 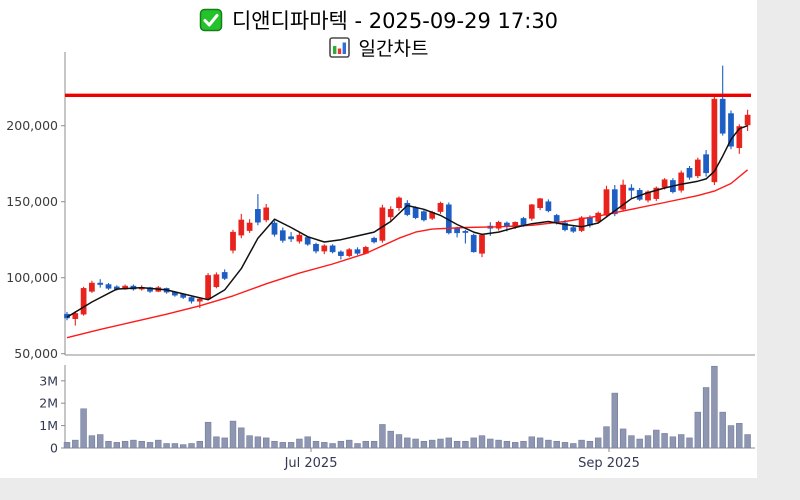 I want to click on chart-header: 디앤디파마텍 - 2025-09-29 17:30 일간차트, so click(x=378, y=32).